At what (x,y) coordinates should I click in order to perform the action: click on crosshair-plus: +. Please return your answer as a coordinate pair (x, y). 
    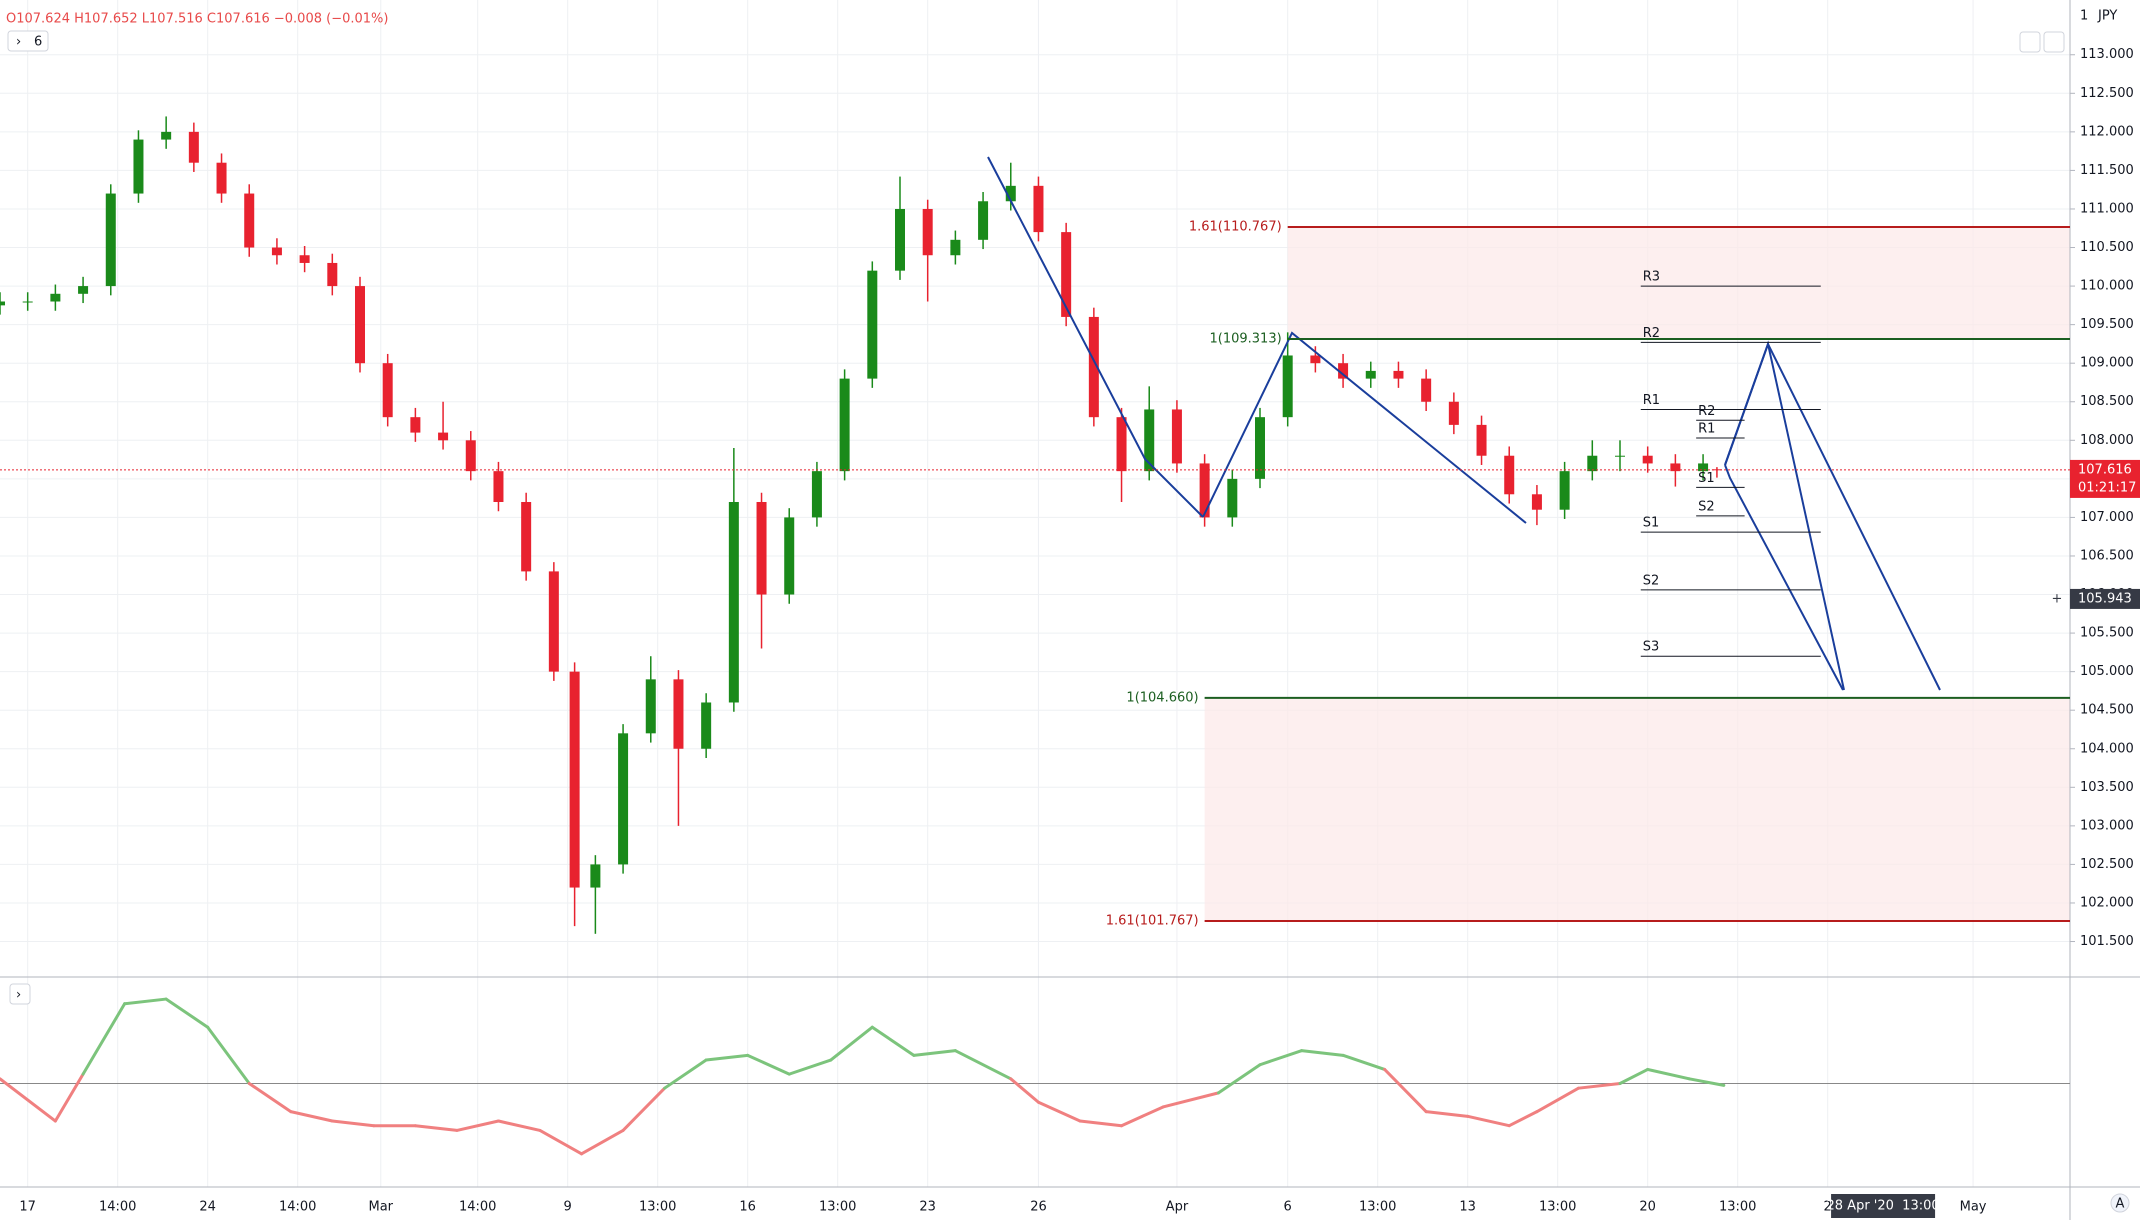
    Looking at the image, I should click on (2057, 598).